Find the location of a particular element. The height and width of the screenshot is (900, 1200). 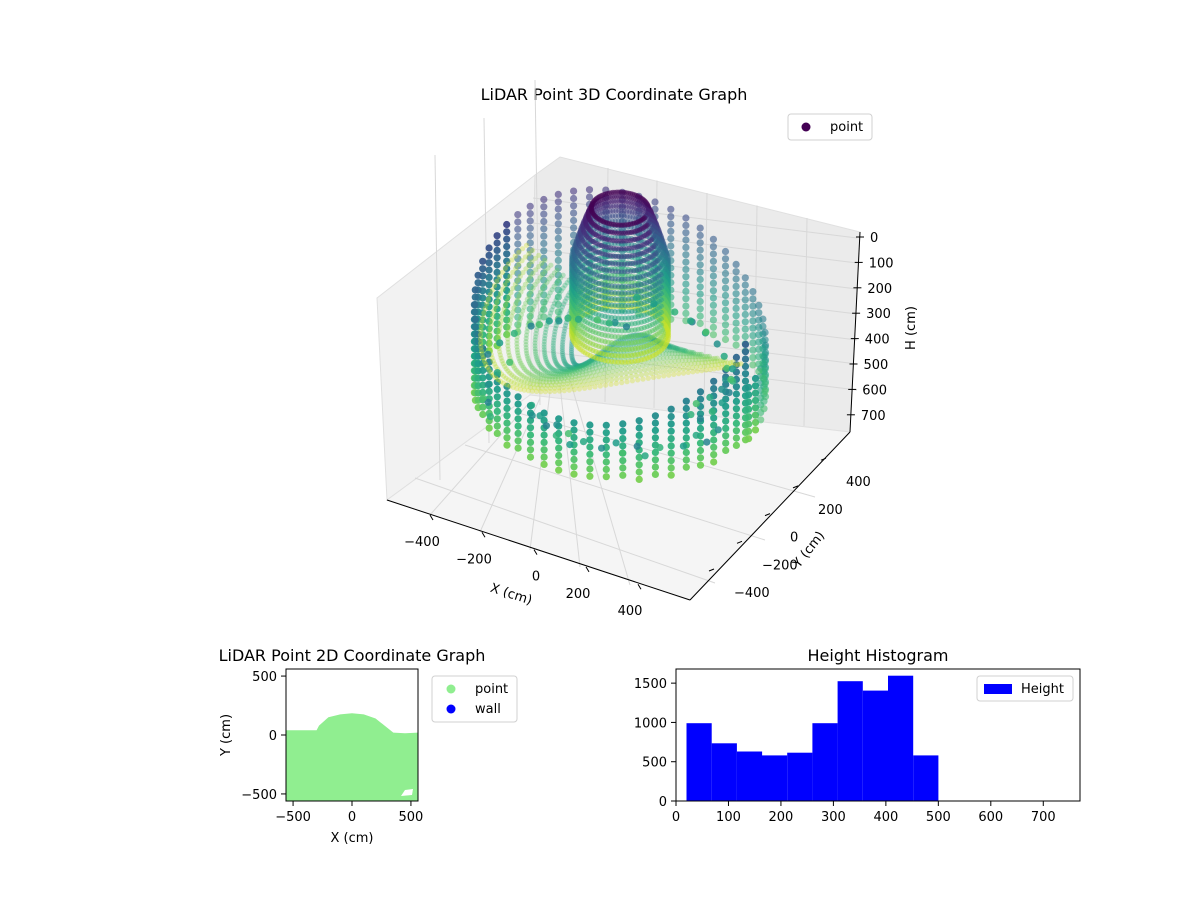

histogram-bar is located at coordinates (926, 778).